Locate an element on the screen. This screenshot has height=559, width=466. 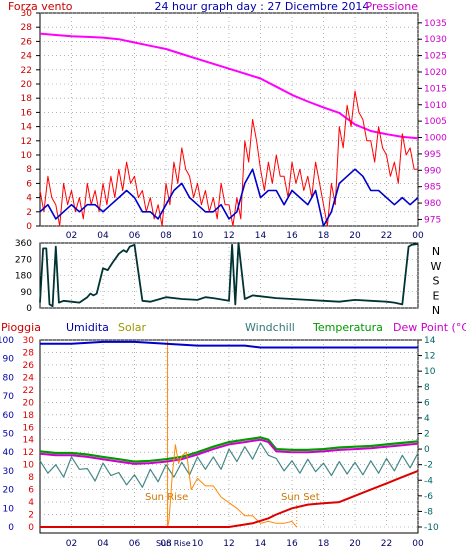
wind-x-tick-label: 00 is located at coordinates (418, 236).